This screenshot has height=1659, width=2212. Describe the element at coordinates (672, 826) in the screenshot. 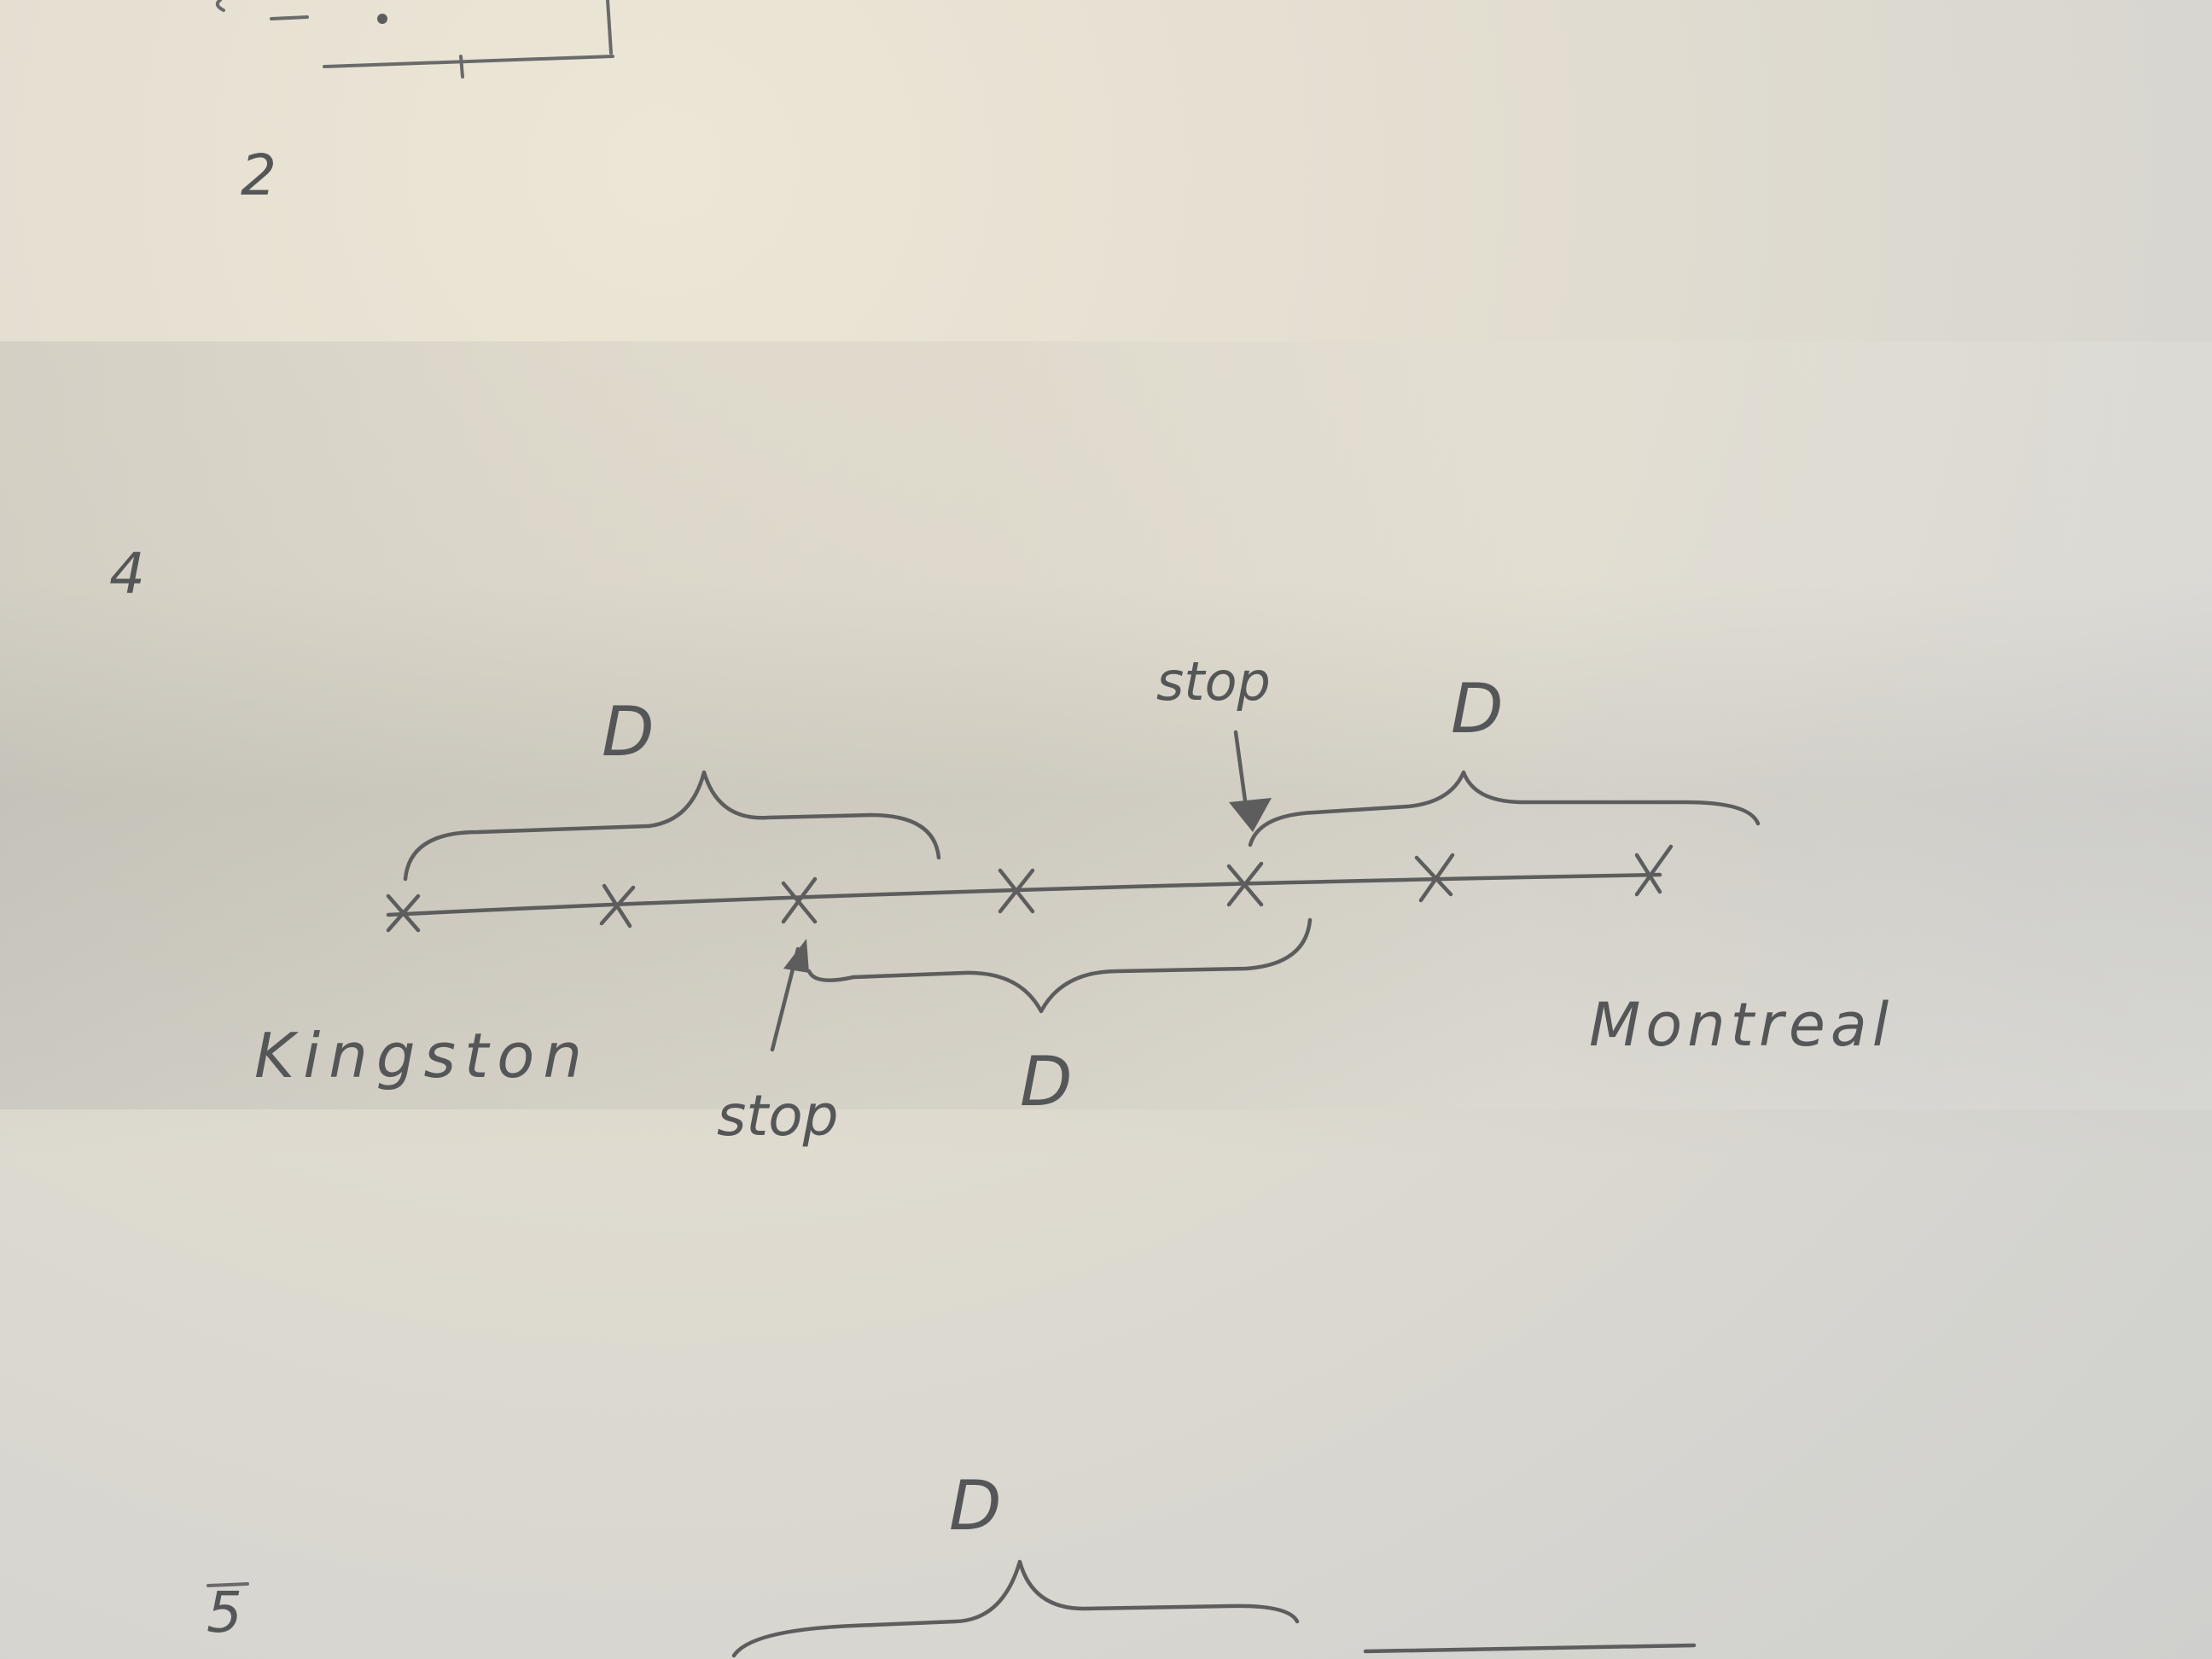

I see `brace-upper-left` at that location.